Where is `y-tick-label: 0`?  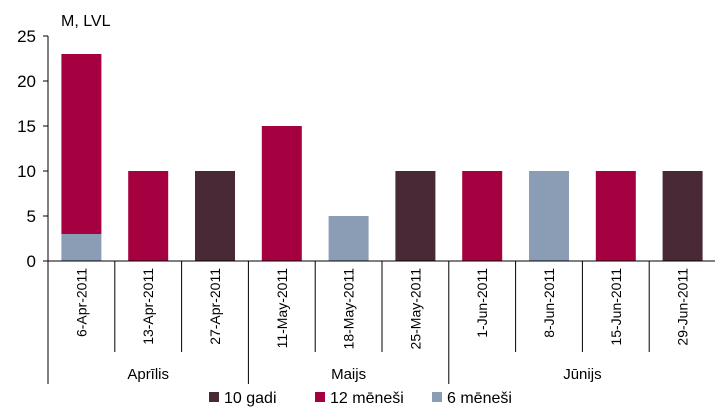
y-tick-label: 0 is located at coordinates (31, 261).